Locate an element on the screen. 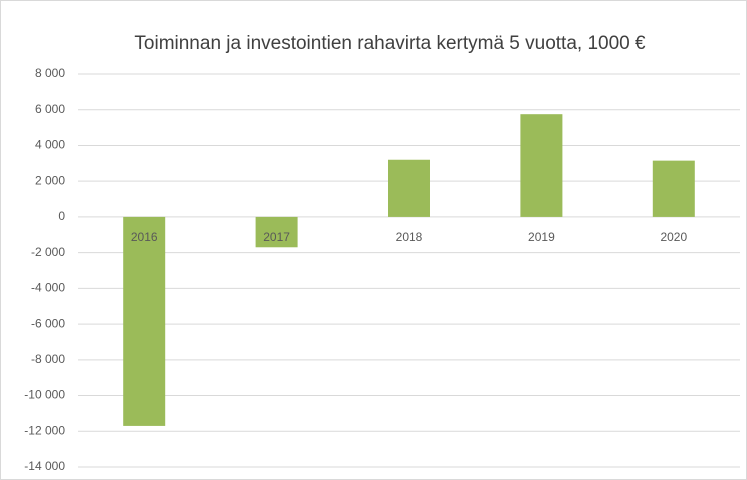 The height and width of the screenshot is (480, 747). y-tick-label: -4 000 is located at coordinates (48, 288).